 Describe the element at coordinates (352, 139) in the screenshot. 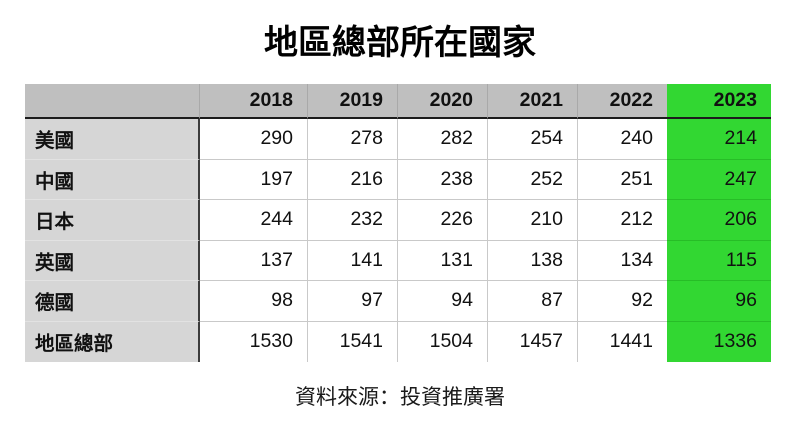

I see `value-cell: 278` at that location.